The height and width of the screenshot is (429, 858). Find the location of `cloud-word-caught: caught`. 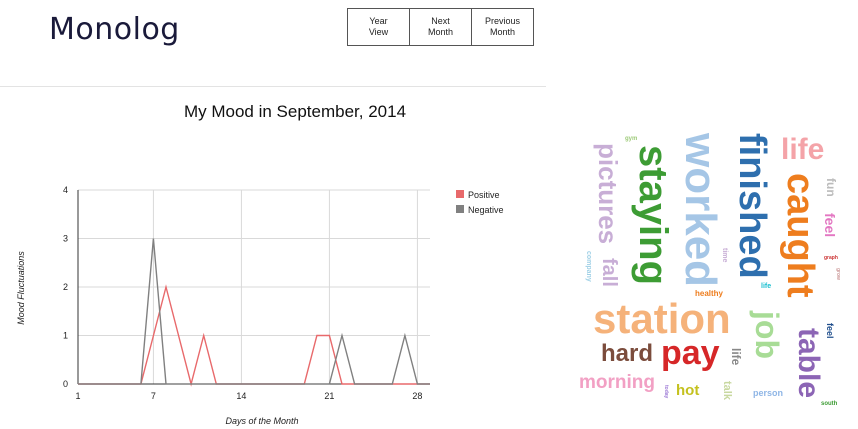

cloud-word-caught: caught is located at coordinates (800, 235).